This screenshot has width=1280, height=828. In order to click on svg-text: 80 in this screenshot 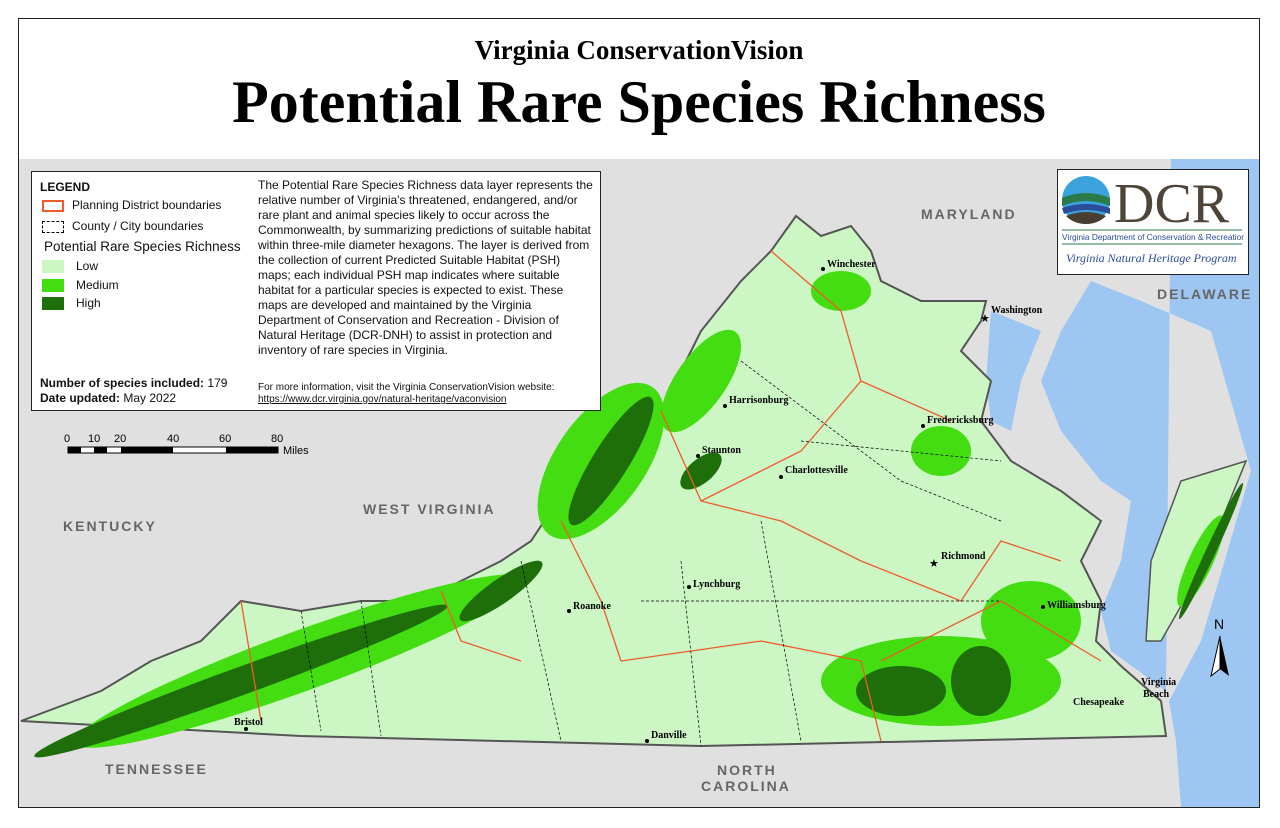, I will do `click(277, 439)`.